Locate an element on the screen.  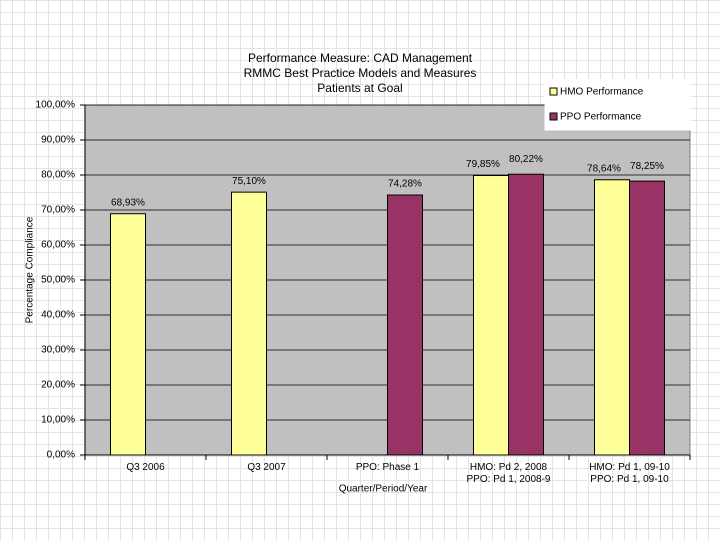
x-tick-label: Q3 2006 is located at coordinates (145, 467).